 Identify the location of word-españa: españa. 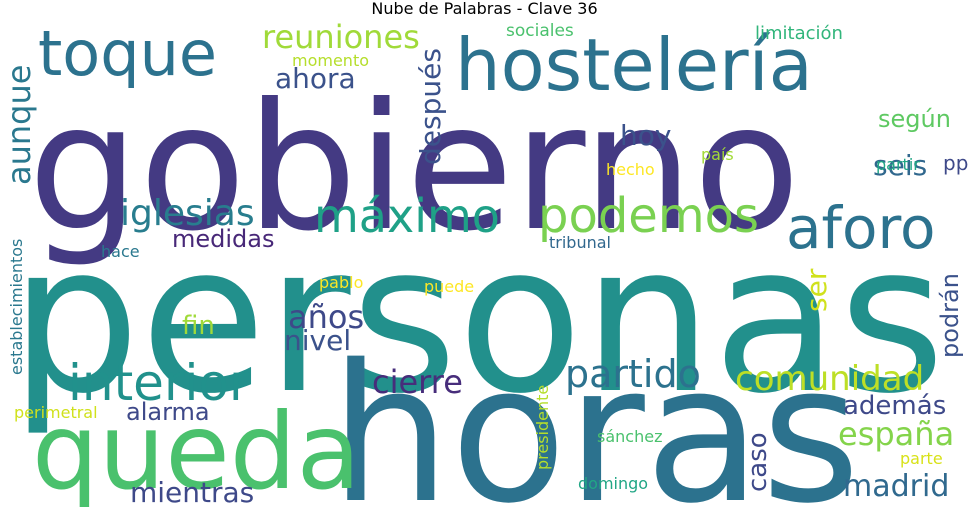
(896, 434).